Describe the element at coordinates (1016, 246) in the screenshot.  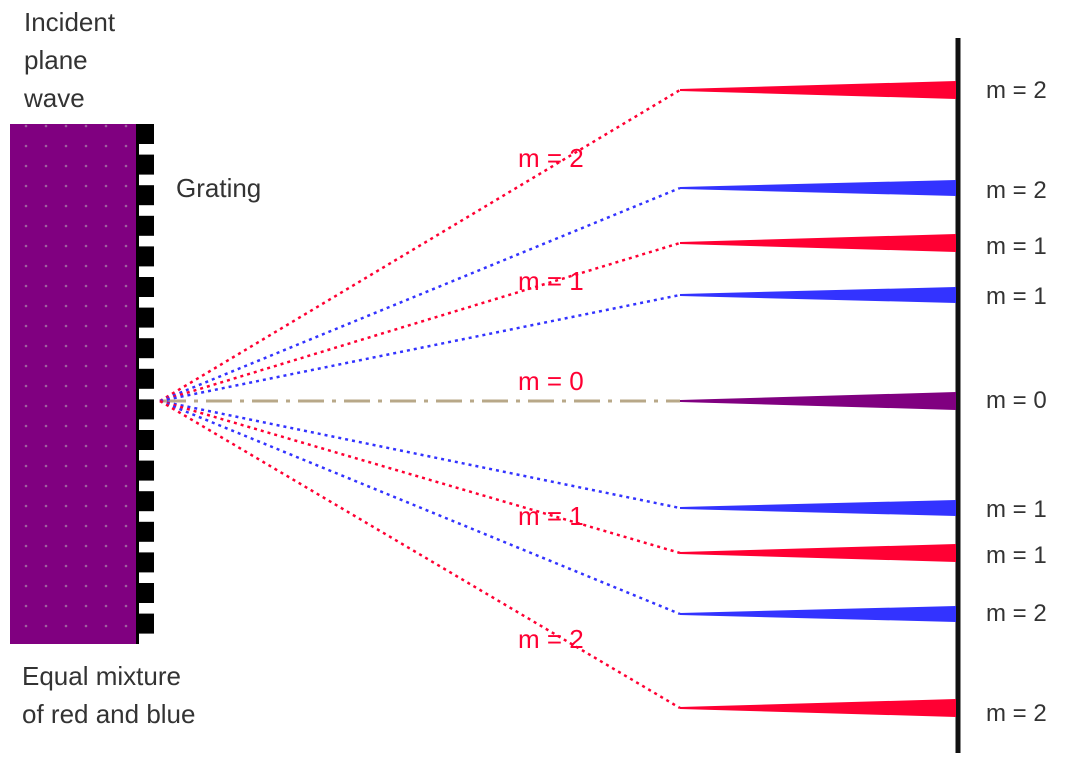
I see `screen-label-red-m1-up: m = 1` at that location.